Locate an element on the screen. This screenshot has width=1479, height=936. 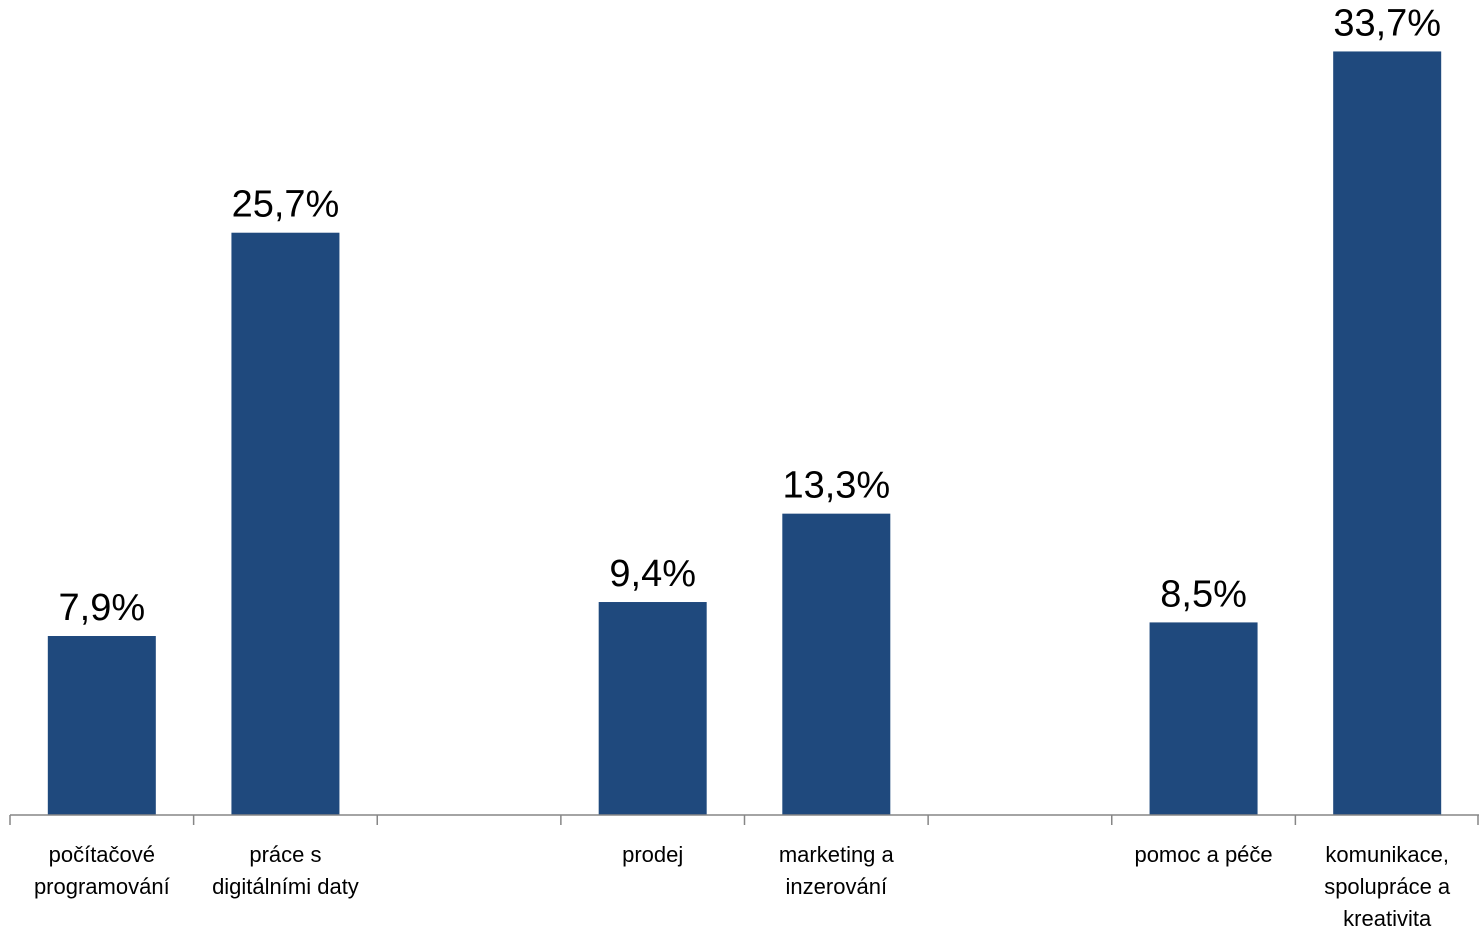
category-label: kreativita is located at coordinates (1387, 918).